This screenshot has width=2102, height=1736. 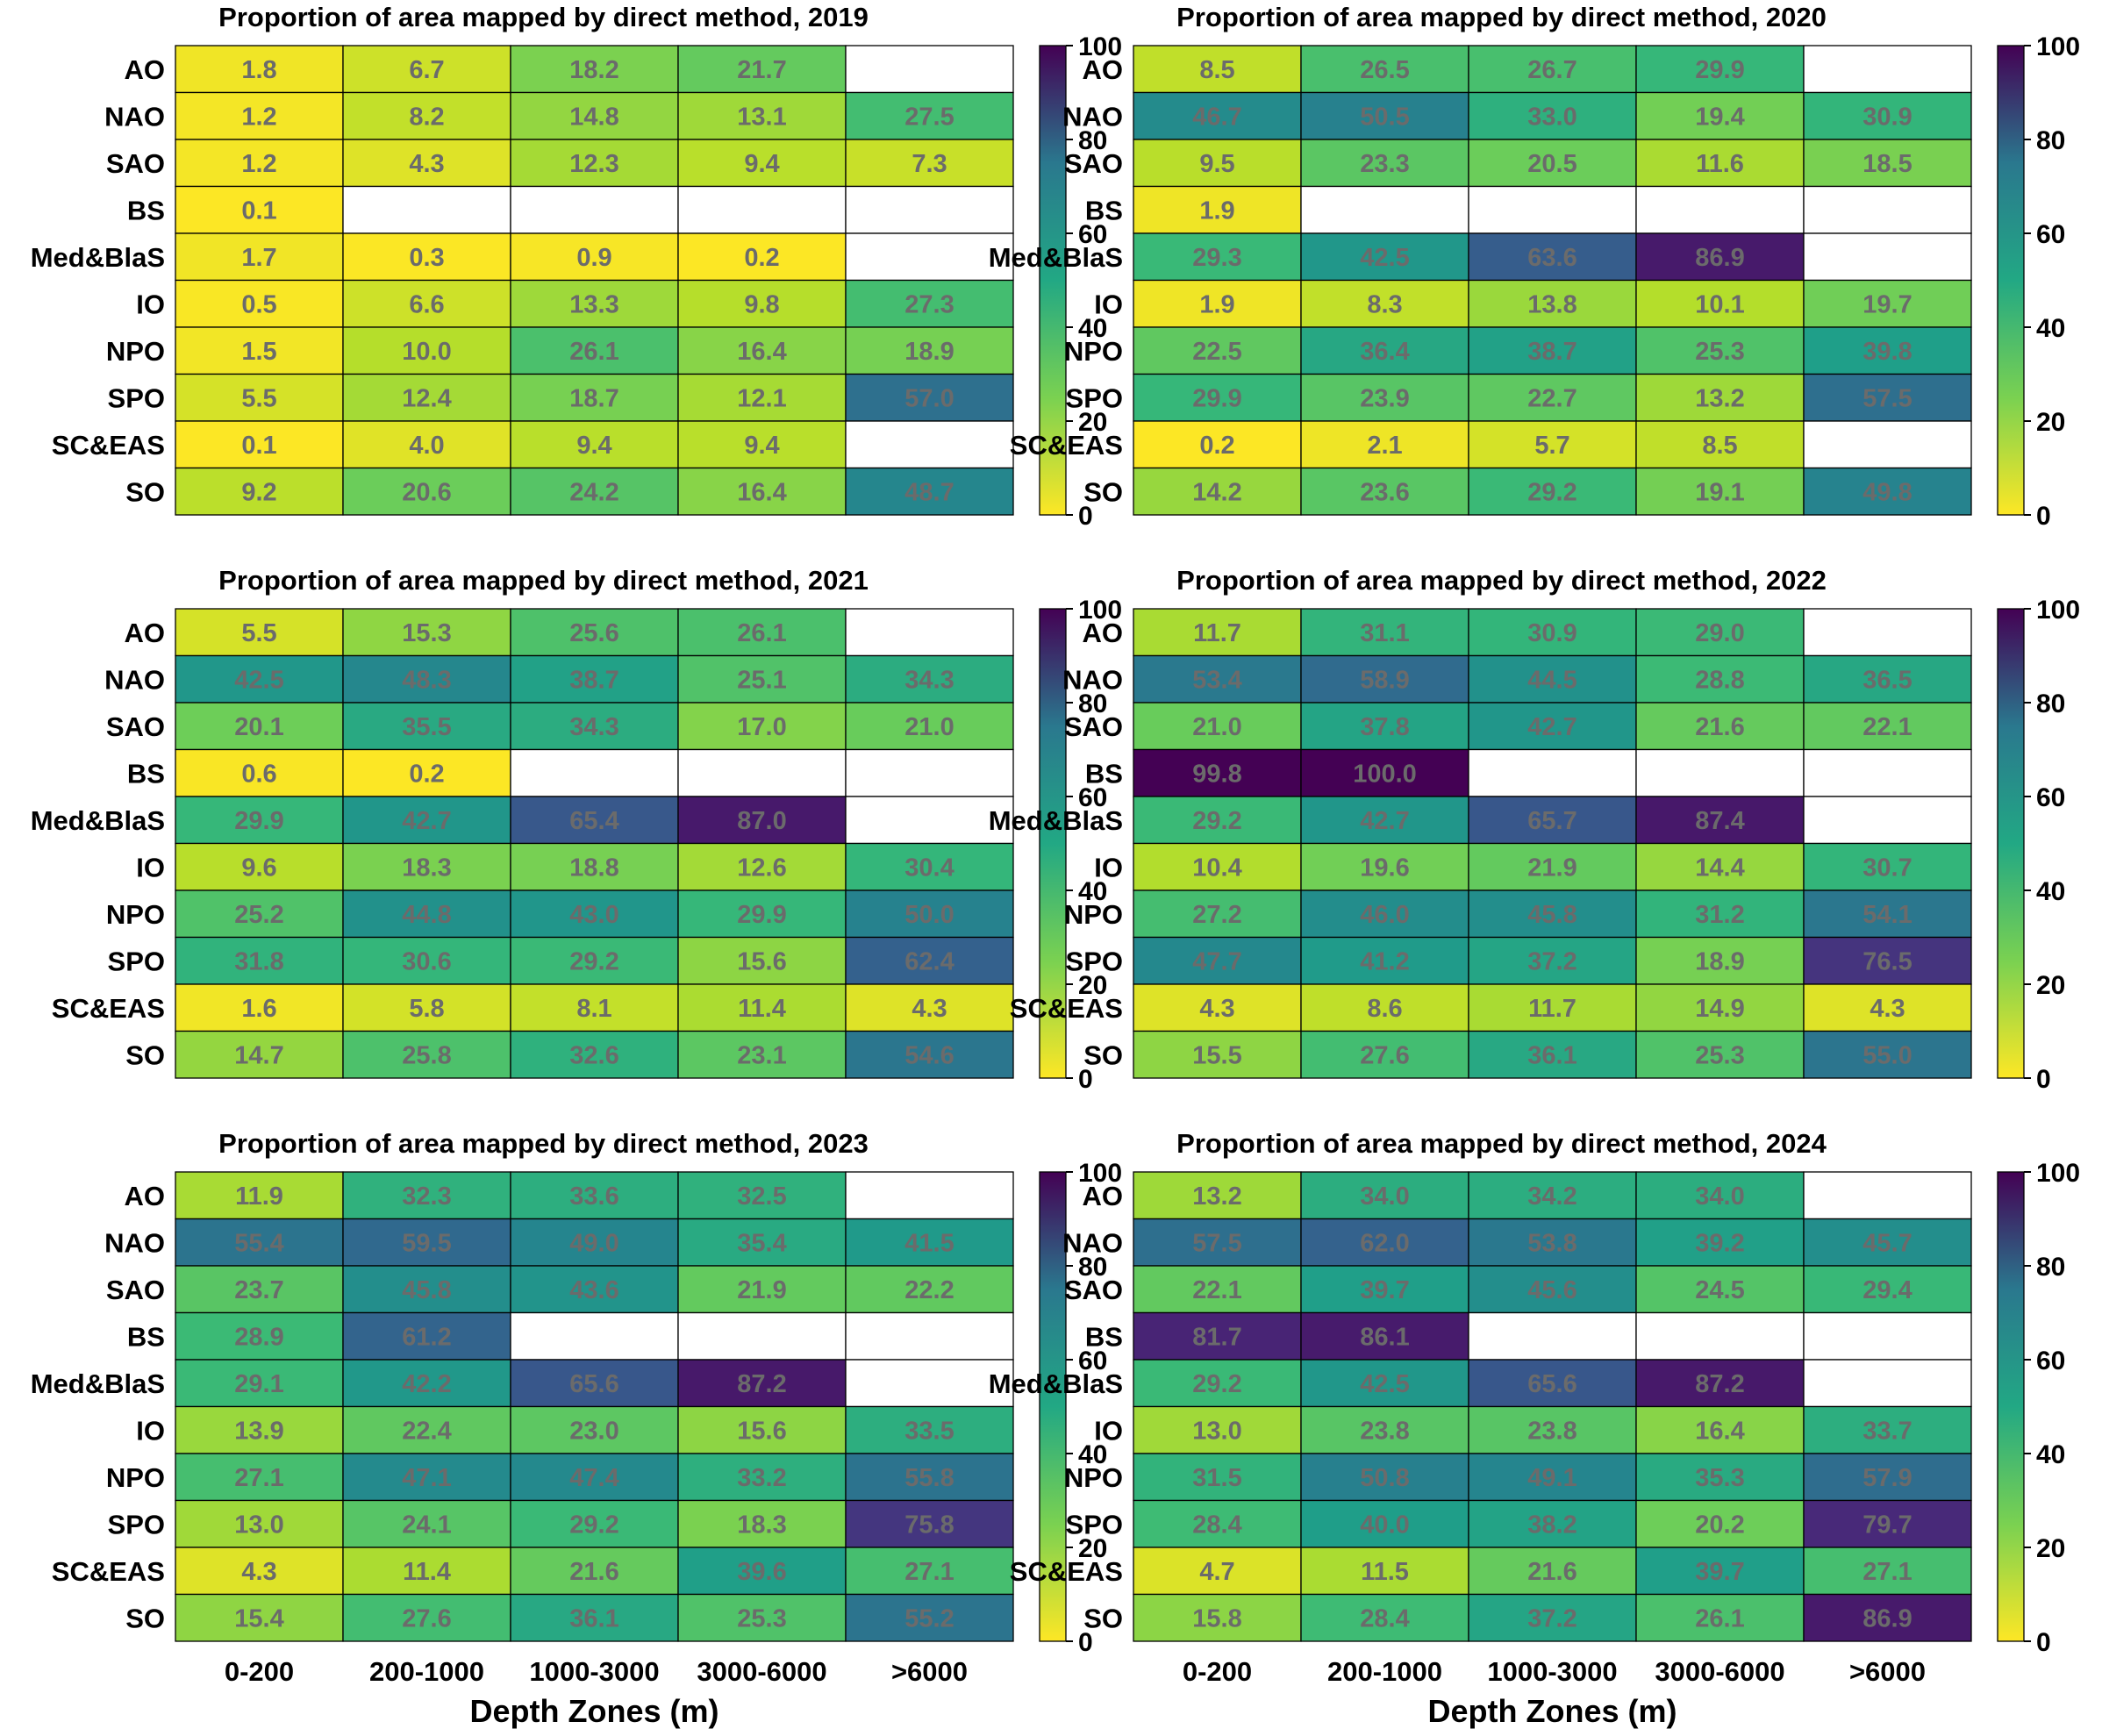 I want to click on cell-value: 0.2, so click(x=427, y=774).